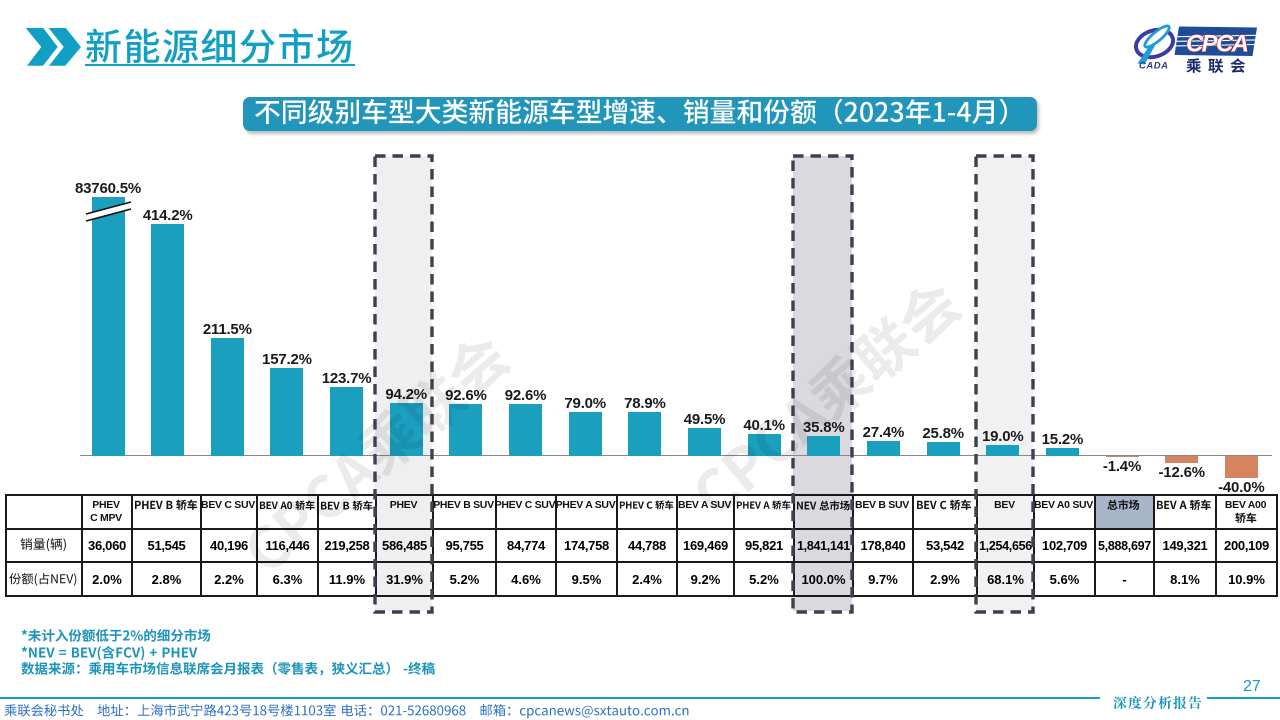 The image size is (1280, 720). Describe the element at coordinates (1217, 44) in the screenshot. I see `svg-text: CPCA` at that location.